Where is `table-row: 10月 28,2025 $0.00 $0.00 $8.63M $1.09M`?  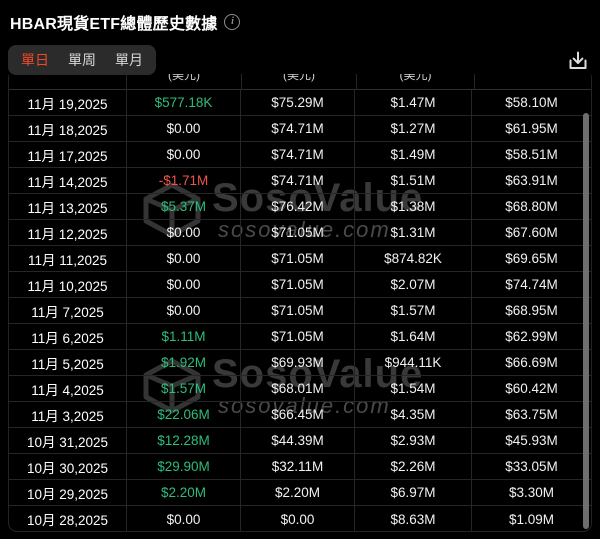 table-row: 10月 28,2025 $0.00 $0.00 $8.63M $1.09M is located at coordinates (300, 518).